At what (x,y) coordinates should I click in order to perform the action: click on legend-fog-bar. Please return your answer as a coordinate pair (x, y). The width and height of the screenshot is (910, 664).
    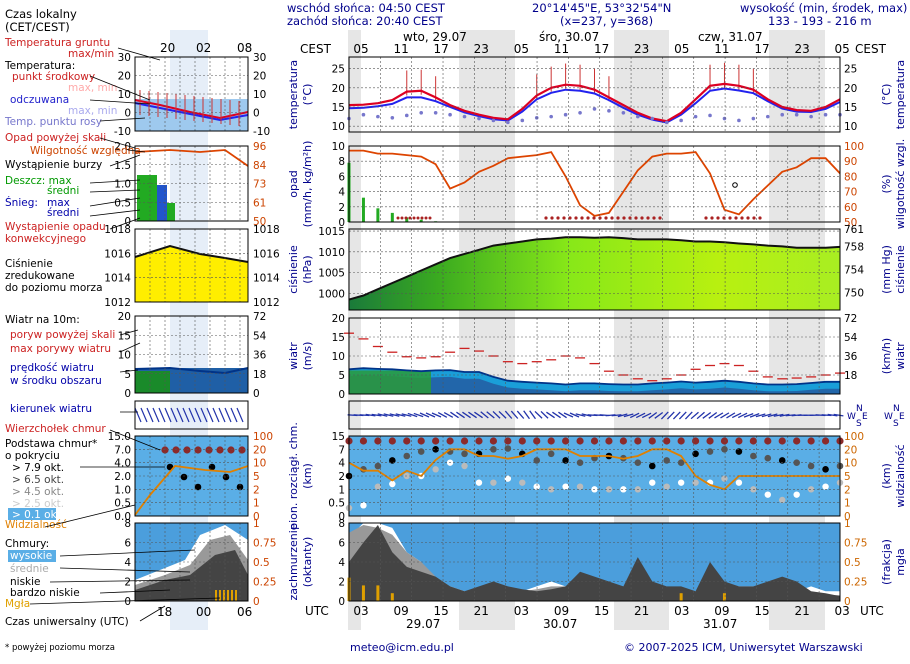
    Looking at the image, I should click on (224, 595).